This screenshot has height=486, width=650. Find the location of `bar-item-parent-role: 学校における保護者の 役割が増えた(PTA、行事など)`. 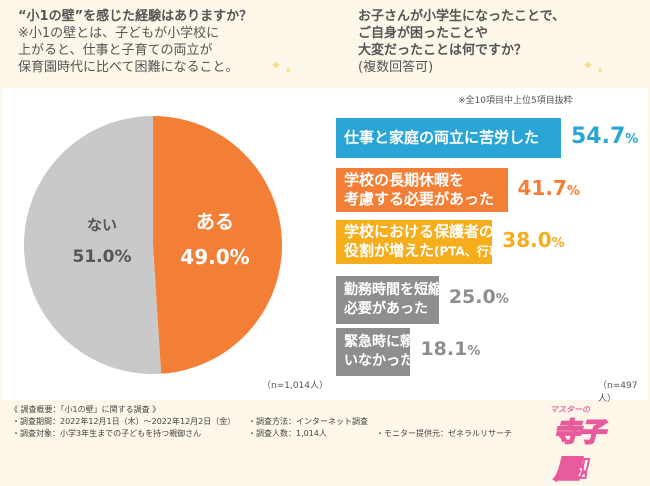

bar-item-parent-role: 学校における保護者の 役割が増えた(PTA、行事など) is located at coordinates (433, 242).